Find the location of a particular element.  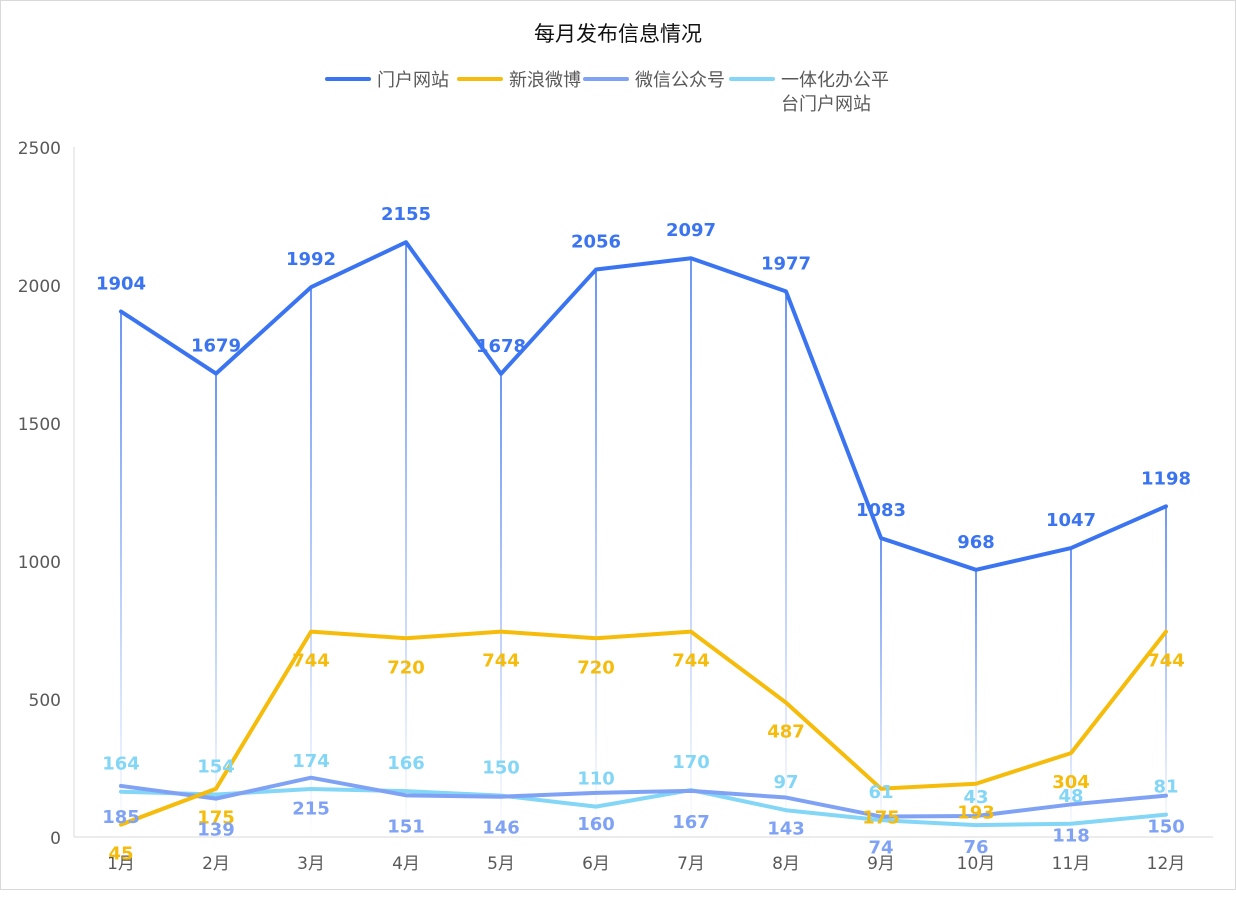

data-label: 1904 is located at coordinates (121, 283).